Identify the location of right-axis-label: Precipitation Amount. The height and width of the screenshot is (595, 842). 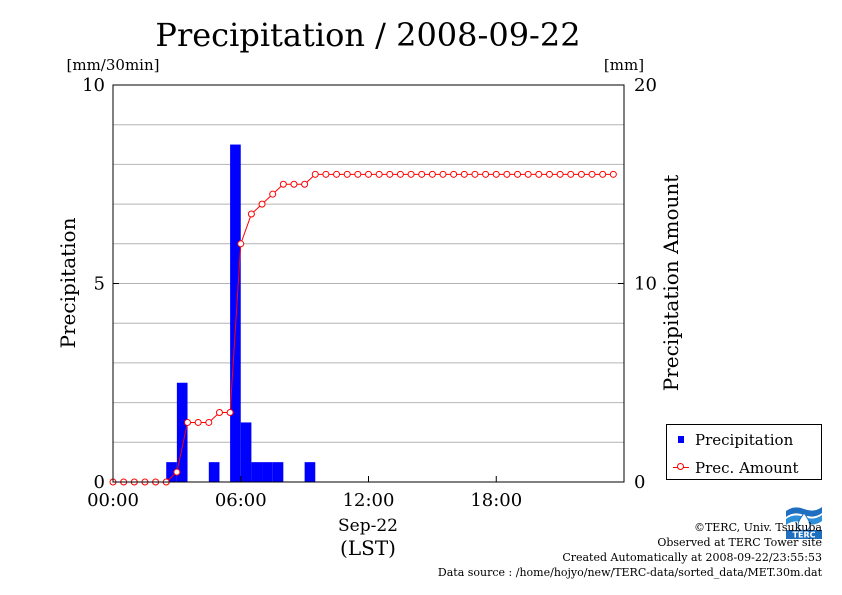
(671, 283).